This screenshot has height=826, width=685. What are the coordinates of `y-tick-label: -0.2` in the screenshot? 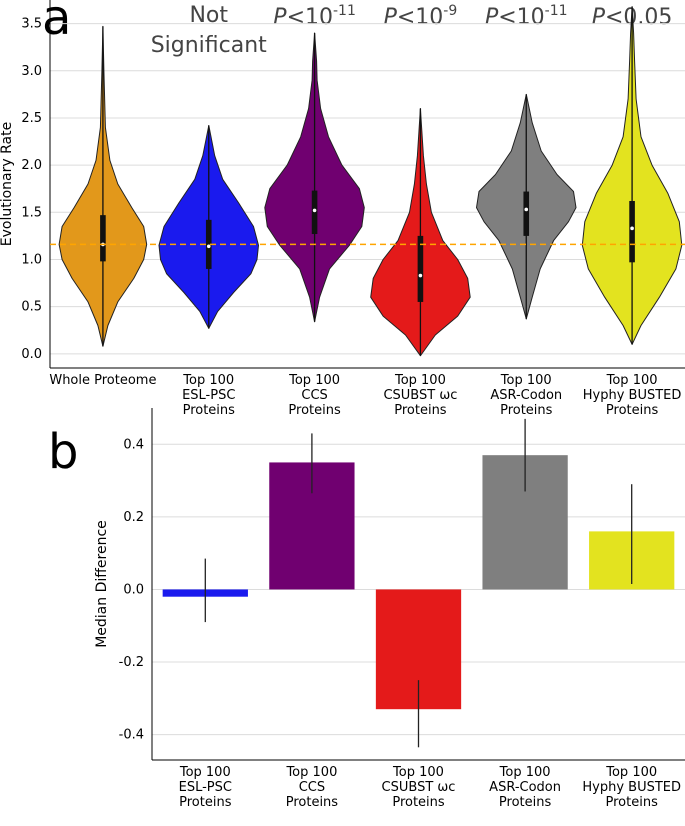 It's located at (131, 662).